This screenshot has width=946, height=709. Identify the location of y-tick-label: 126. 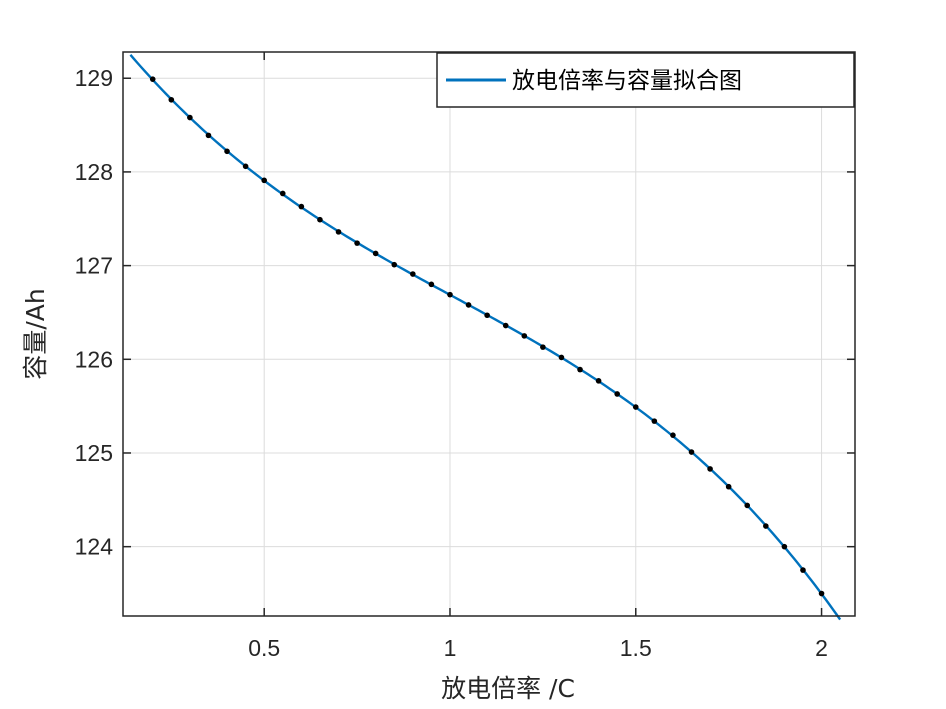
(94, 359).